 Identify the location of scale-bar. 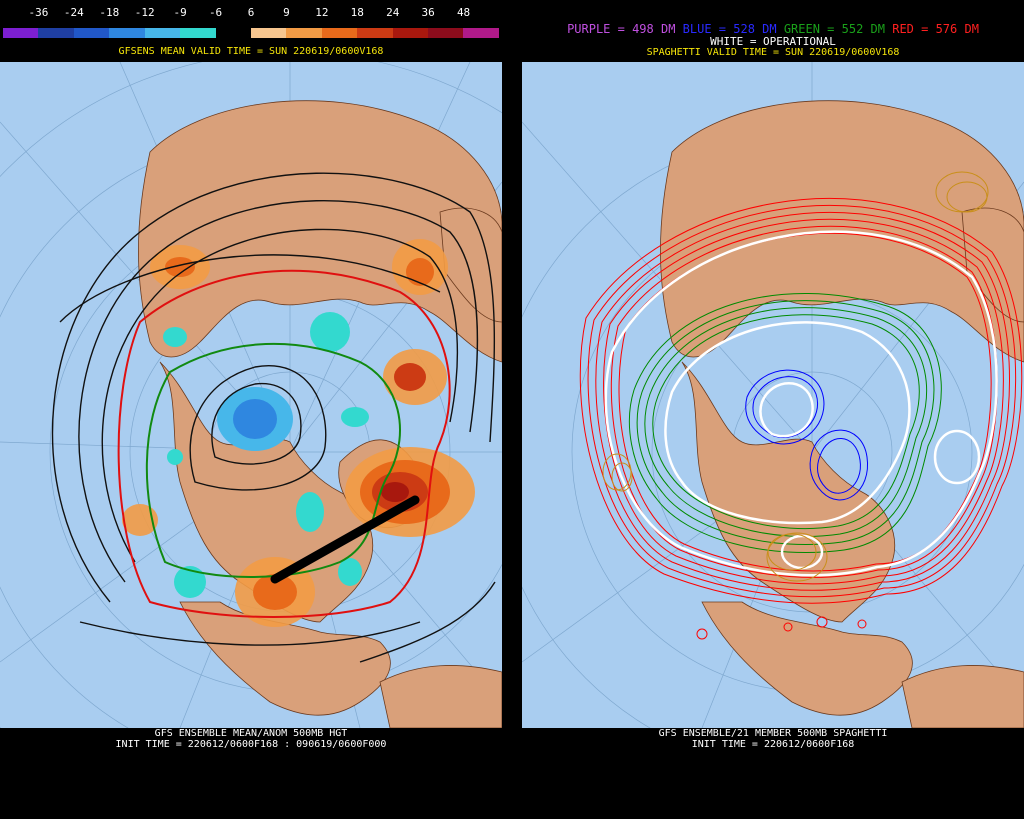
(251, 33).